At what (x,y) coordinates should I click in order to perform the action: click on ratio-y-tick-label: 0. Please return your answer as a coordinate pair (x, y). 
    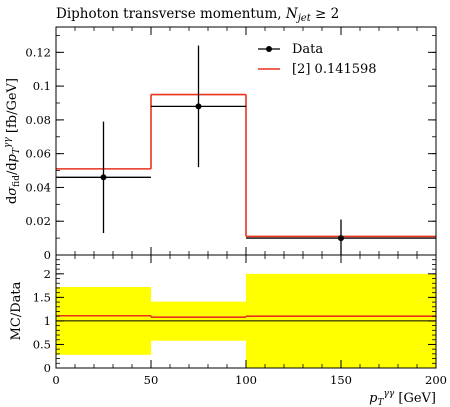
    Looking at the image, I should click on (47, 368).